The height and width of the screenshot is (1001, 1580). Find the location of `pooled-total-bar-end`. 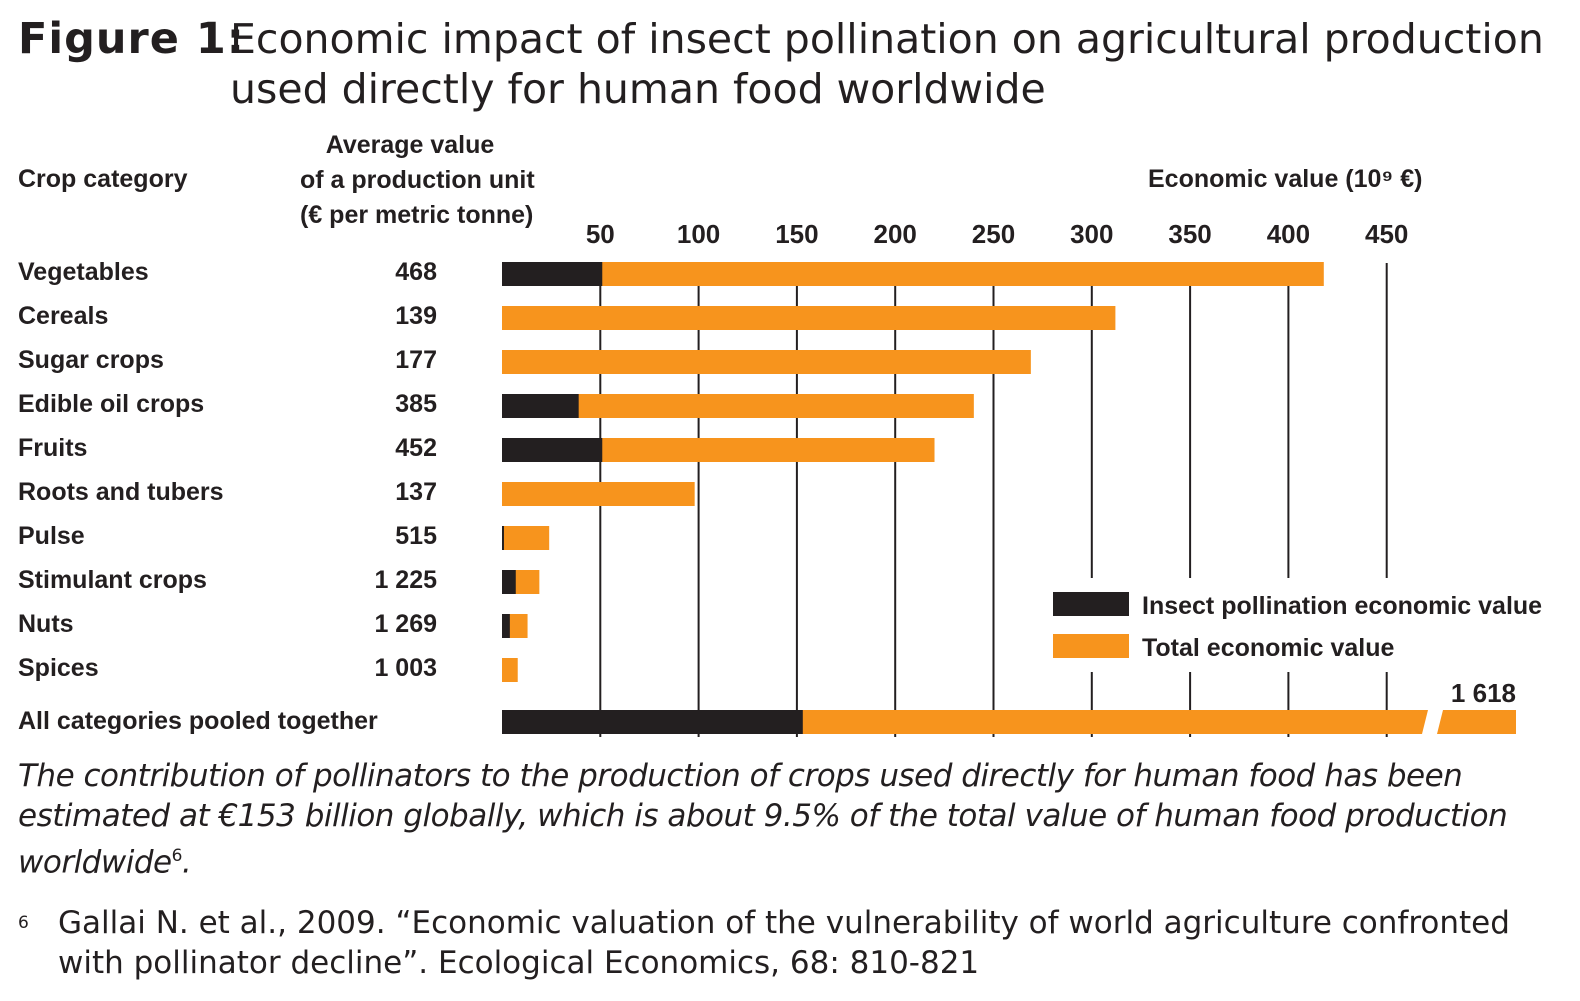

pooled-total-bar-end is located at coordinates (1476, 722).